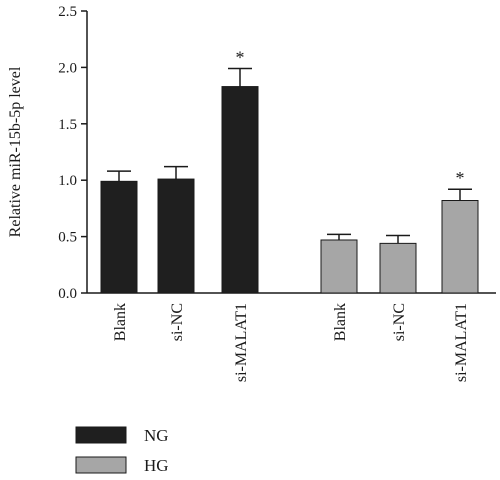  Describe the element at coordinates (15, 151) in the screenshot. I see `y-axis-label: Relative miR-15b-5p level` at that location.